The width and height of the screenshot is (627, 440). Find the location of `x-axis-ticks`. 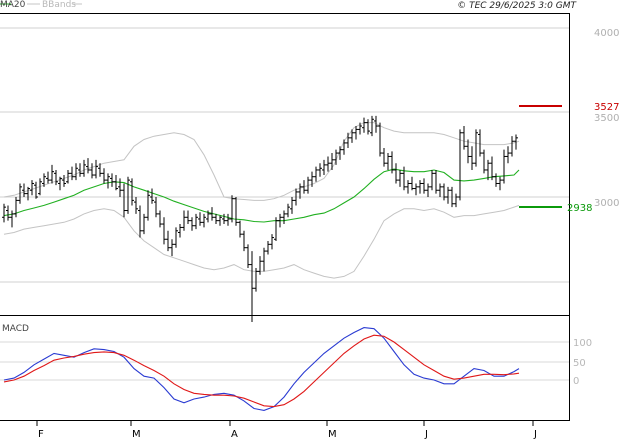

x-axis-ticks is located at coordinates (285, 423).